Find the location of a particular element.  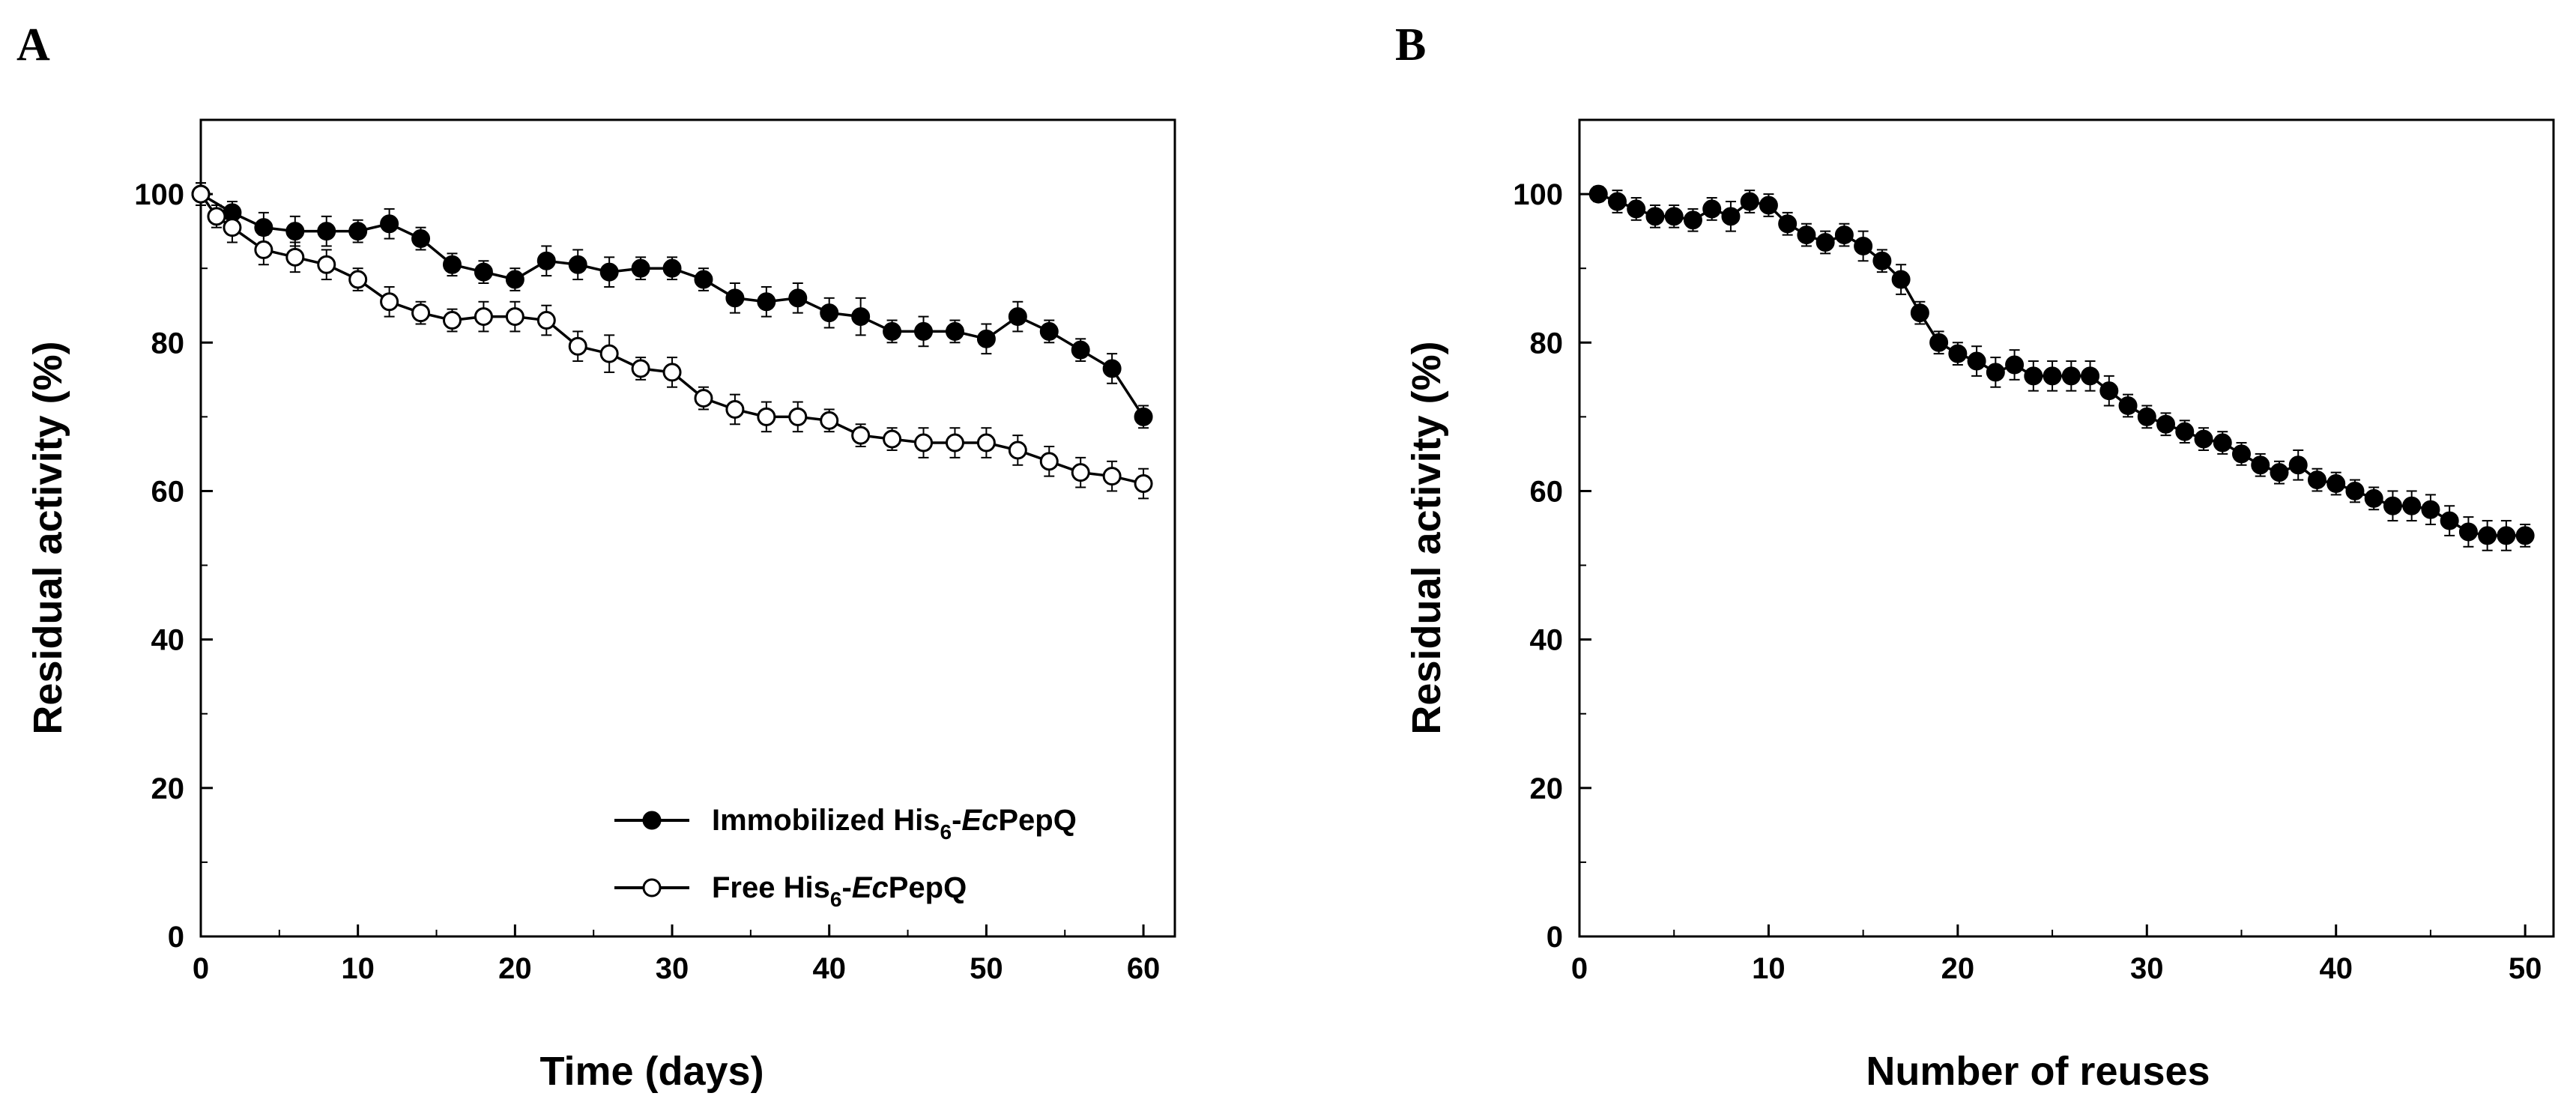

panel-a-x-axis-label: Time (days) is located at coordinates (651, 1071).